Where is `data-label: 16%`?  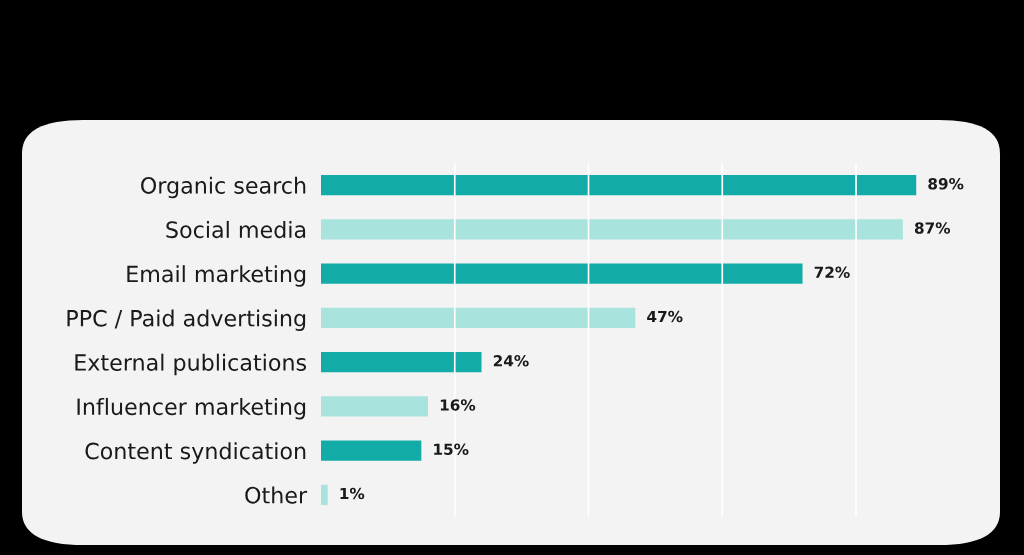 data-label: 16% is located at coordinates (458, 405).